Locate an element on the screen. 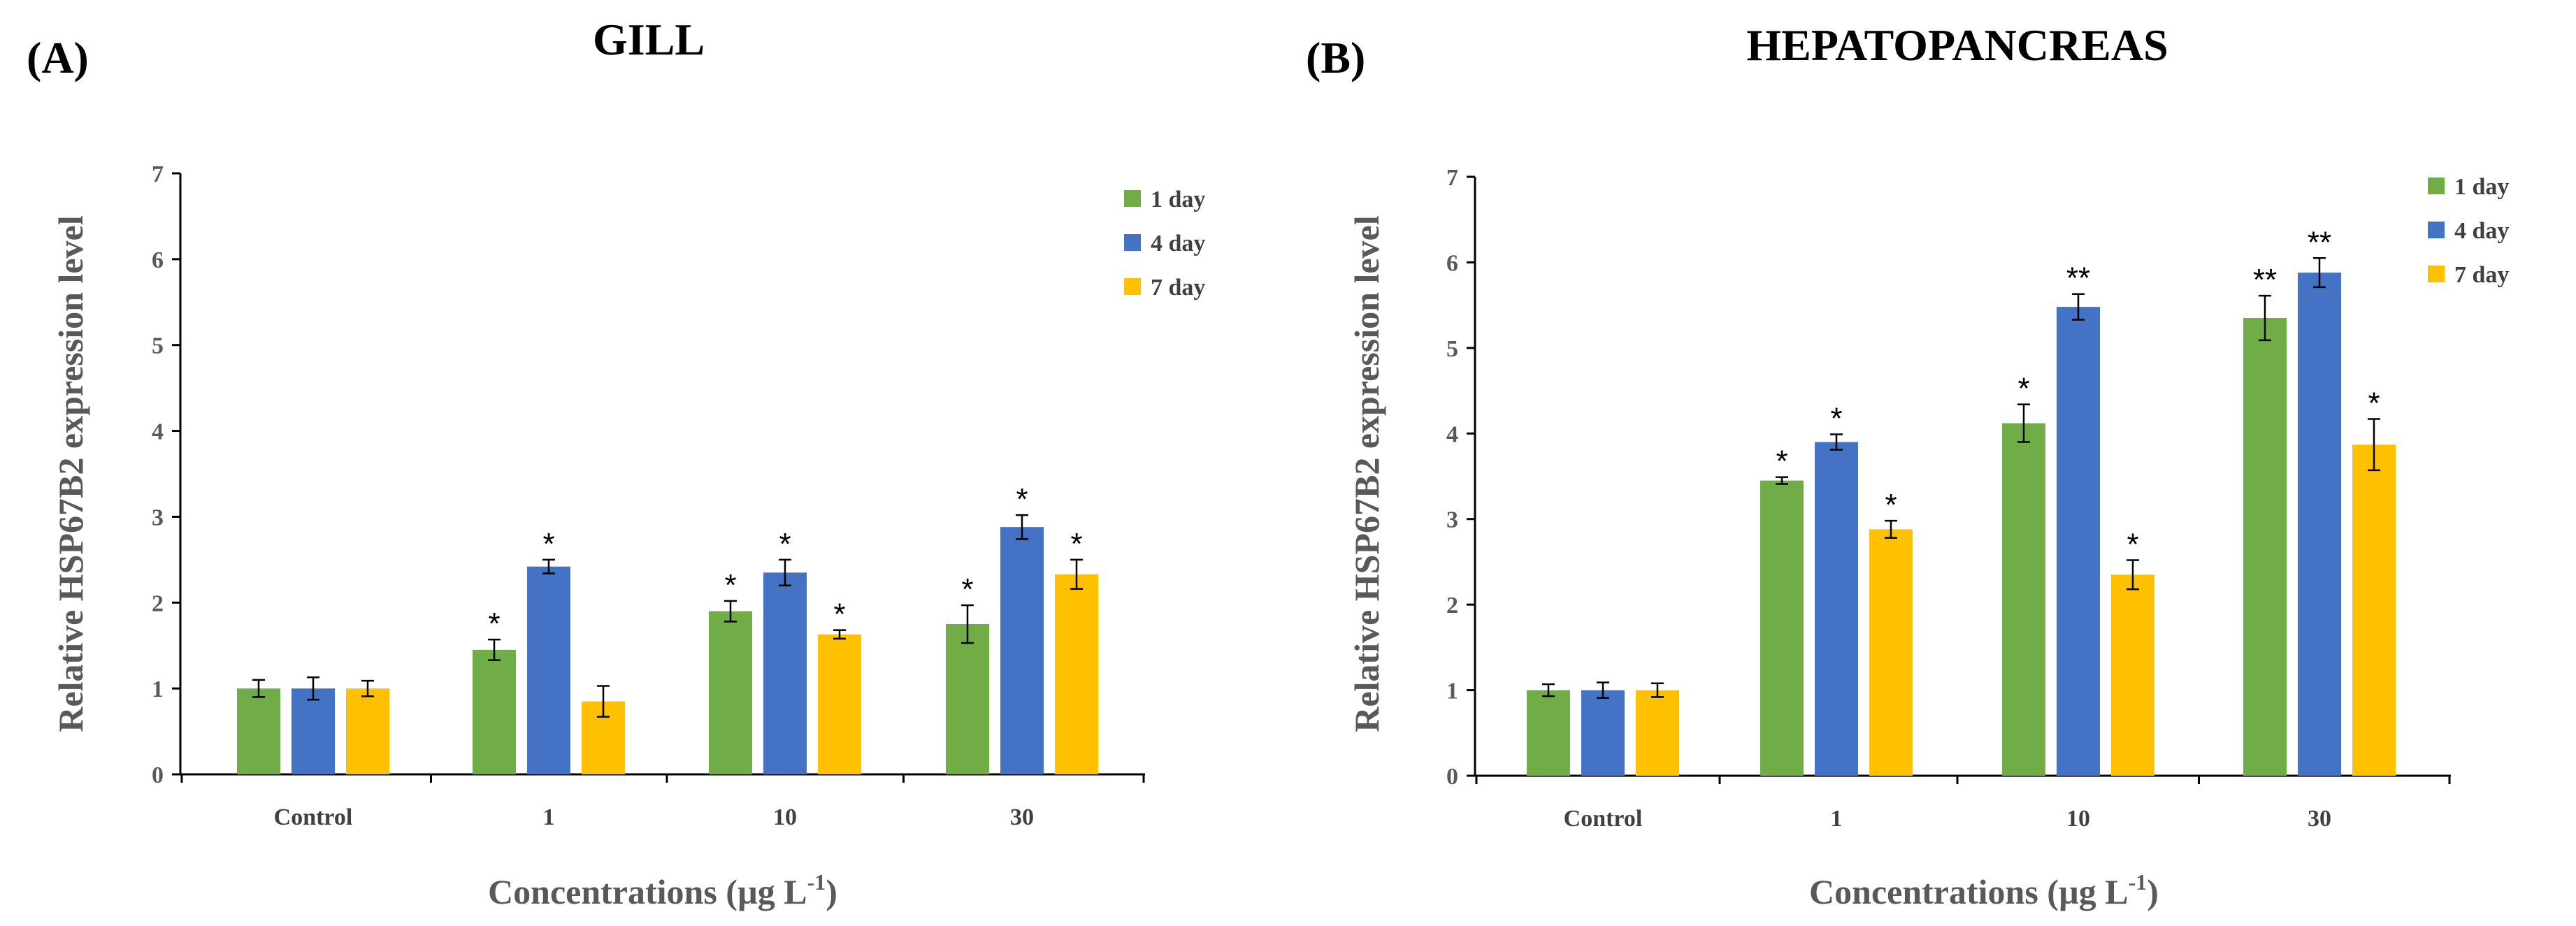 The width and height of the screenshot is (2576, 926). chart-title: HEPATOPANCREAS is located at coordinates (1957, 45).